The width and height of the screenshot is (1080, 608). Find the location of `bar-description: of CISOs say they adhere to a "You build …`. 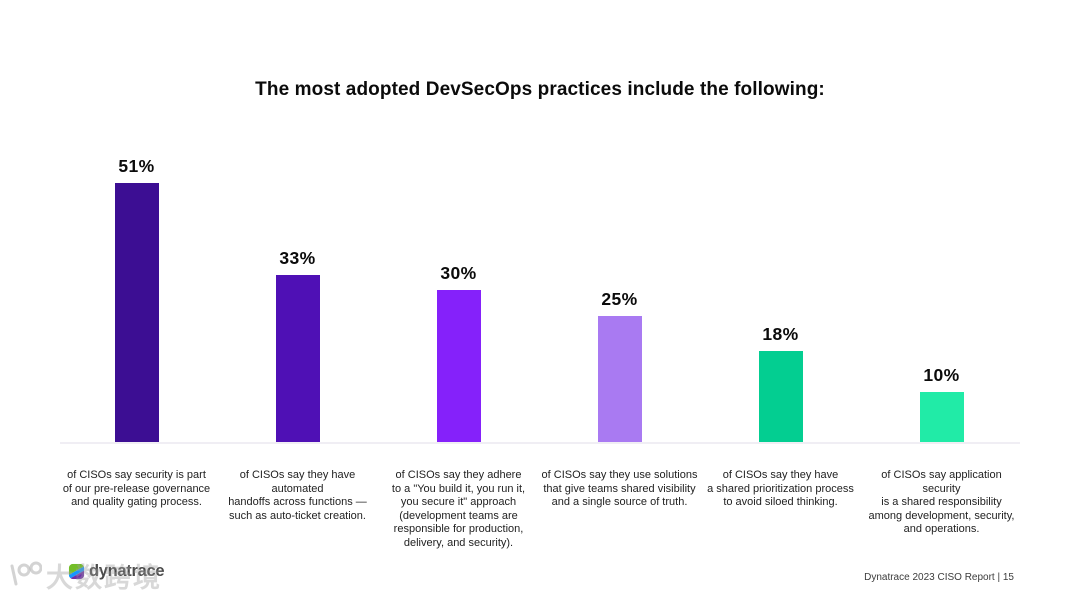

bar-description: of CISOs say they adhere to a "You build … is located at coordinates (458, 509).